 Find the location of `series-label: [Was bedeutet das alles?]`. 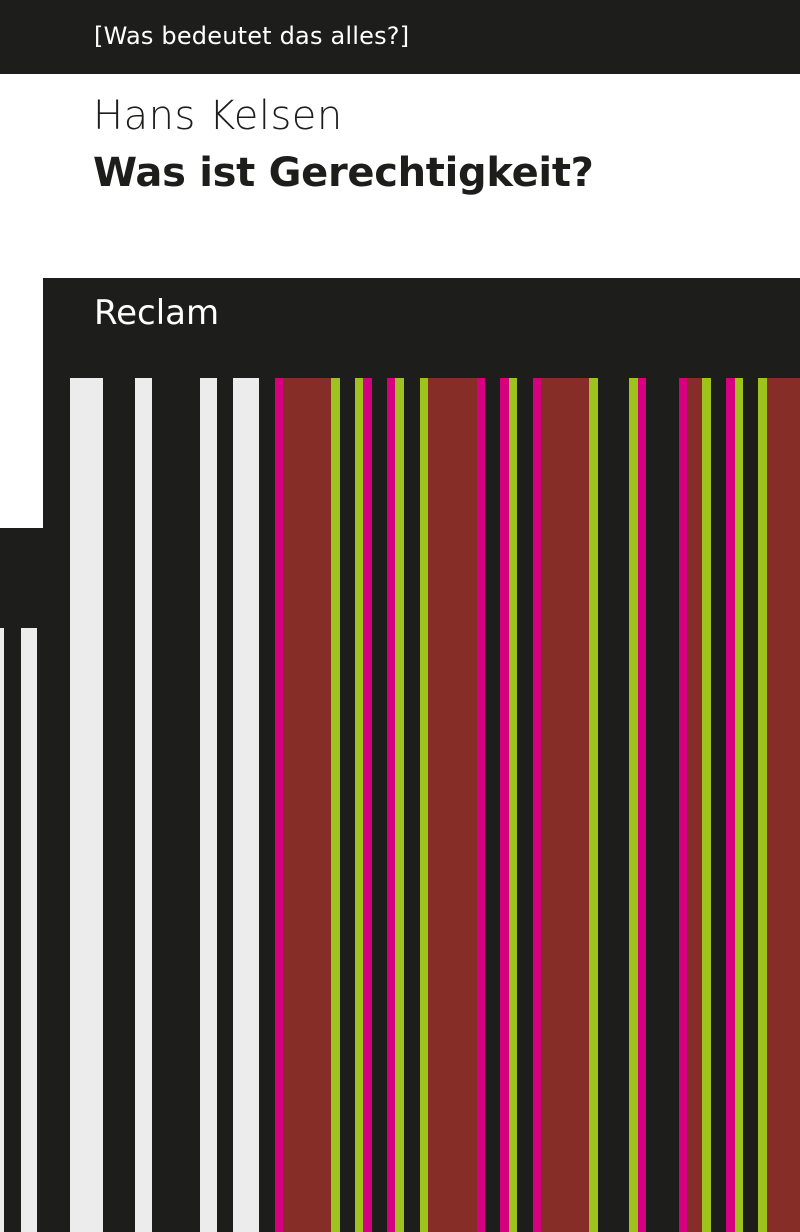

series-label: [Was bedeutet das alles?] is located at coordinates (252, 36).